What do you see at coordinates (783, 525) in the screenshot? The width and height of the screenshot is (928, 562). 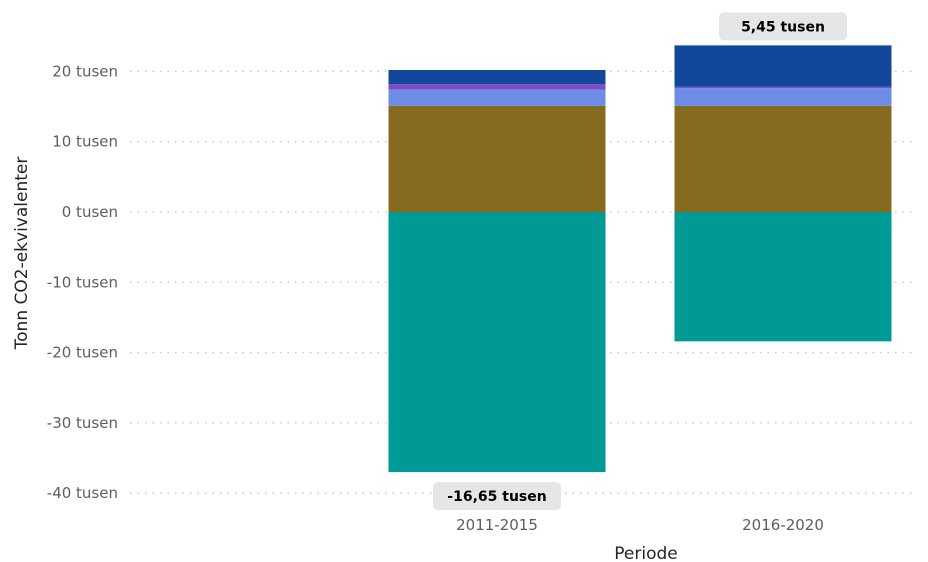 I see `x-tick-label: 2016-2020` at bounding box center [783, 525].